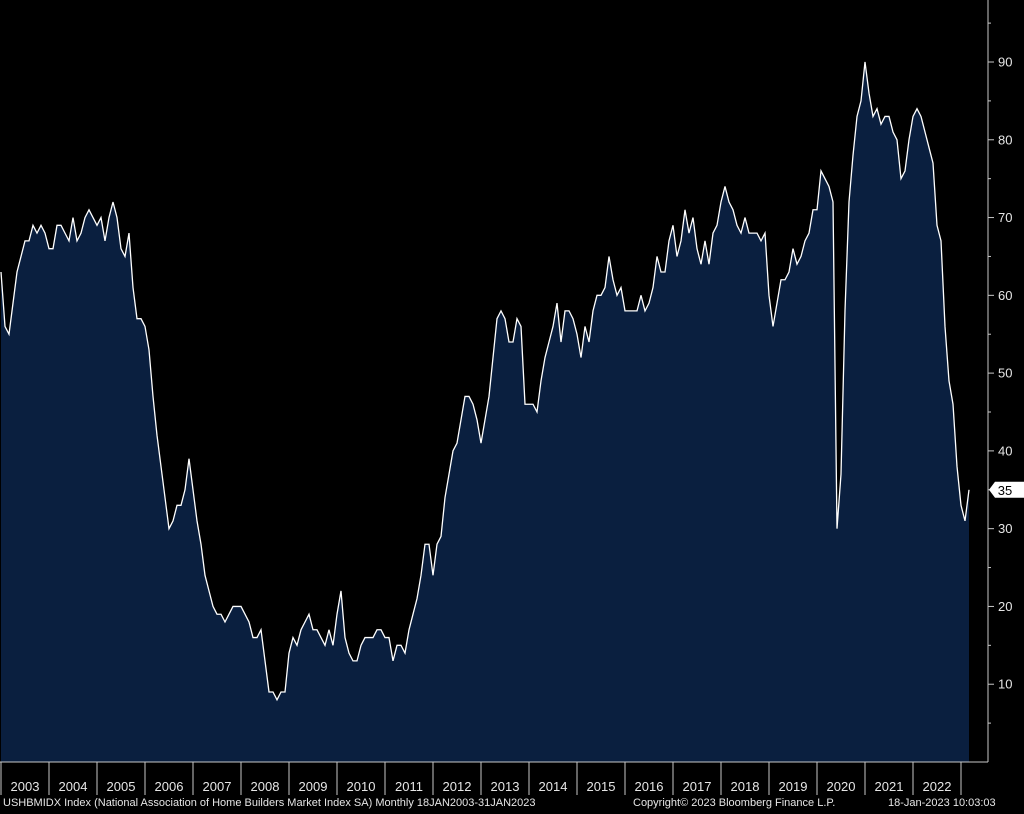 The width and height of the screenshot is (1024, 814). What do you see at coordinates (1005, 373) in the screenshot?
I see `y-tick-label: 50` at bounding box center [1005, 373].